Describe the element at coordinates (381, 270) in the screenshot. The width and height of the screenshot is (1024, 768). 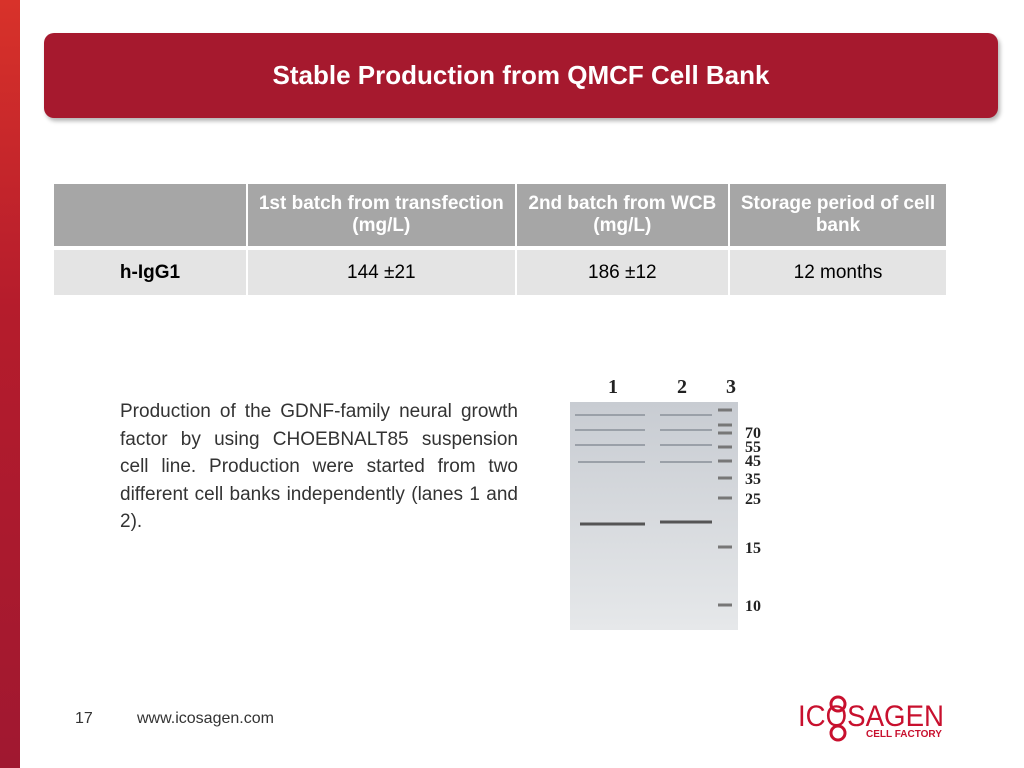
I see `cell: 144 ±21` at that location.